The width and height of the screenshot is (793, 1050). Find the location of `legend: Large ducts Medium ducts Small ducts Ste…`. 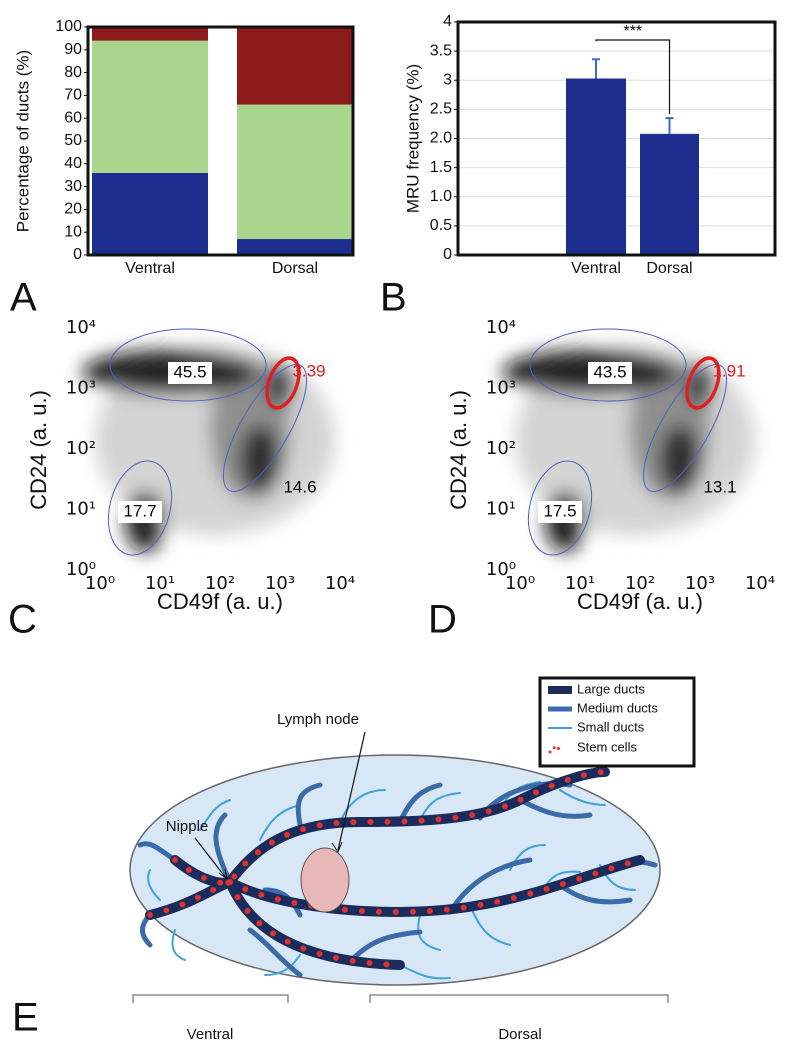

legend: Large ducts Medium ducts Small ducts Ste… is located at coordinates (617, 722).